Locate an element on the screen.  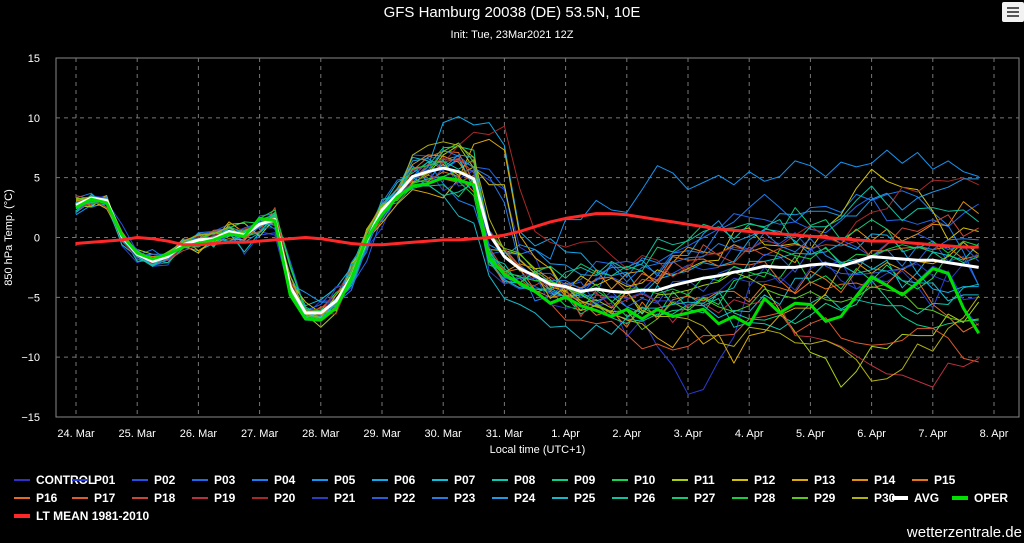
legend-item: P11 is located at coordinates (693, 480).